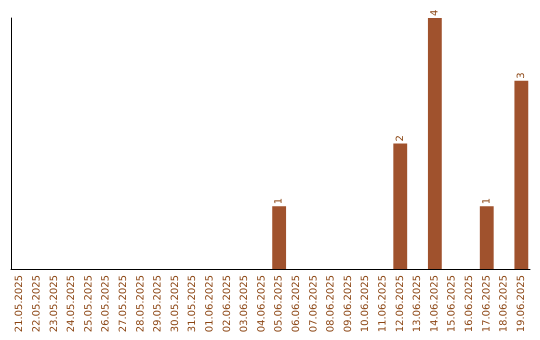  I want to click on data-label: 2, so click(400, 138).